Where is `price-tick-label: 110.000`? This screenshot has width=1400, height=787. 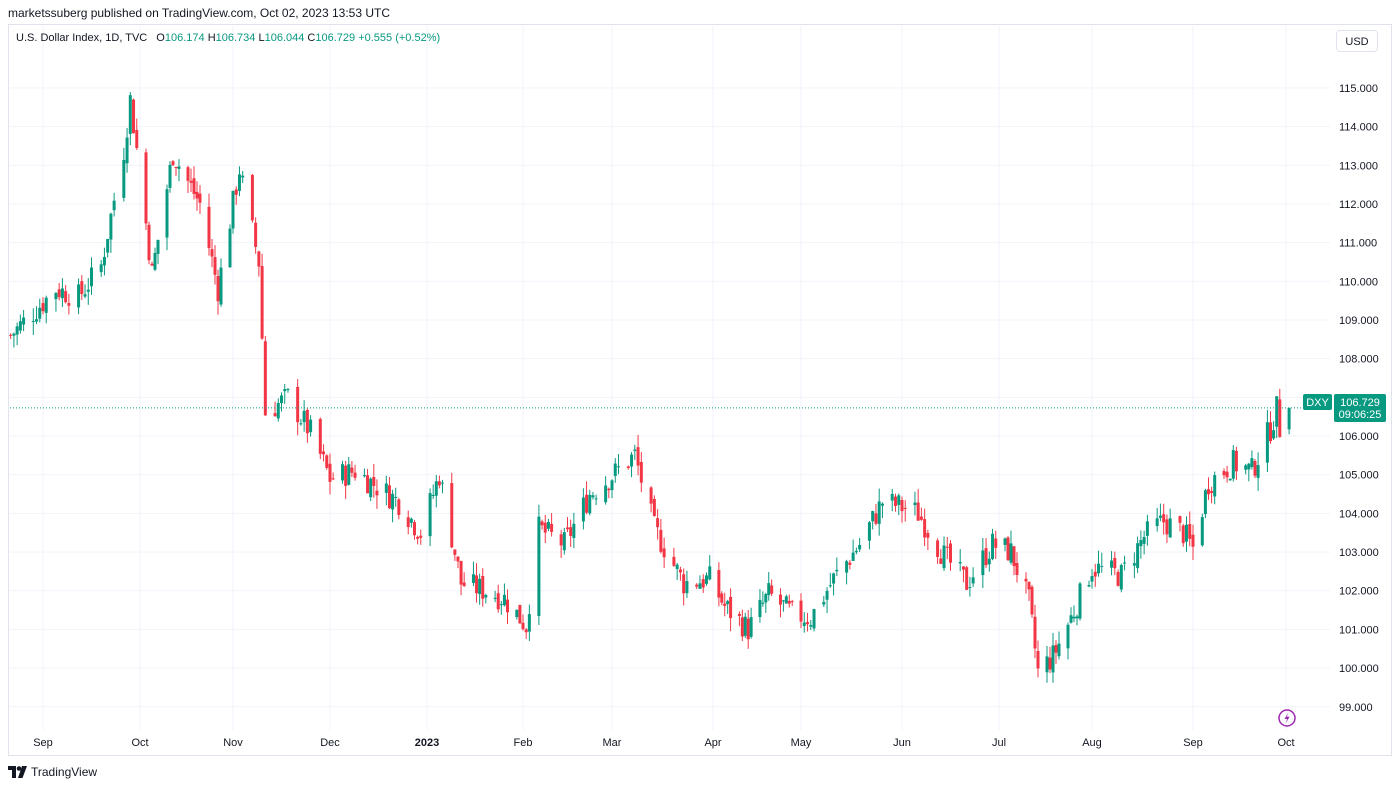
price-tick-label: 110.000 is located at coordinates (1358, 282).